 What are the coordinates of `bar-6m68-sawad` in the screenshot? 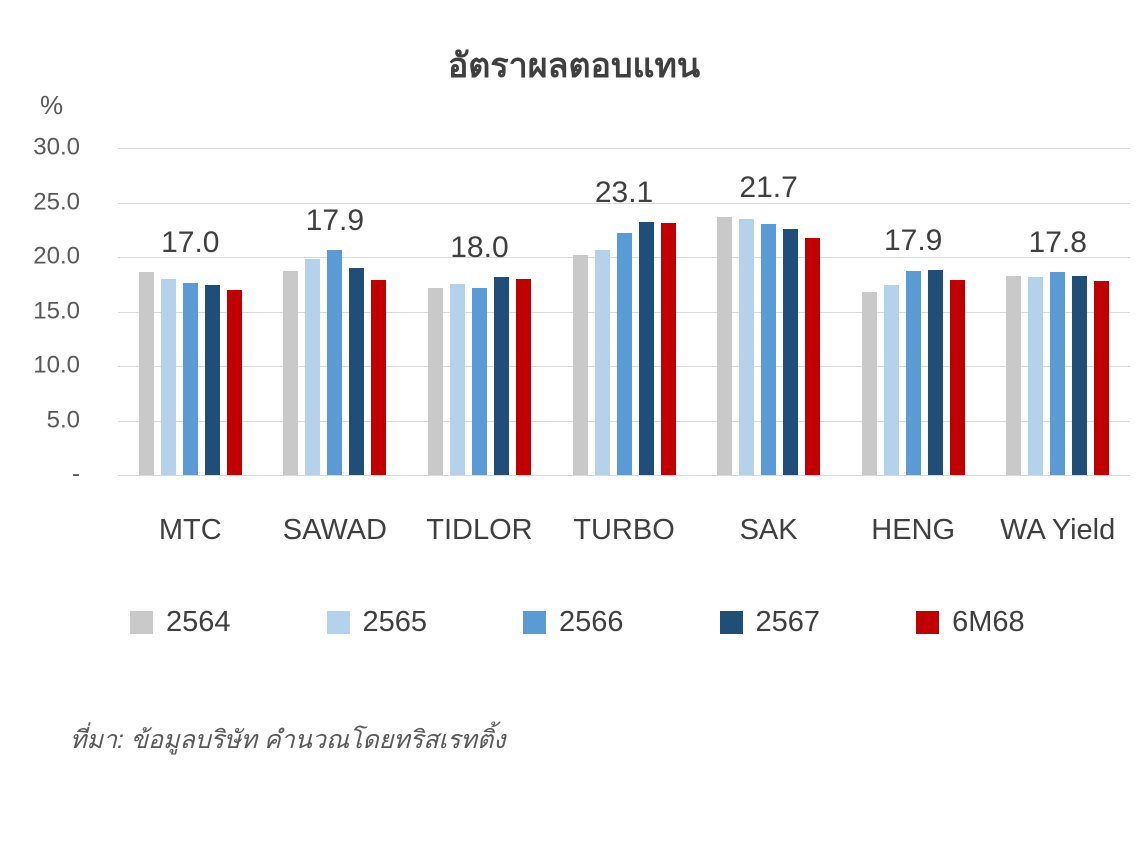 It's located at (379, 377).